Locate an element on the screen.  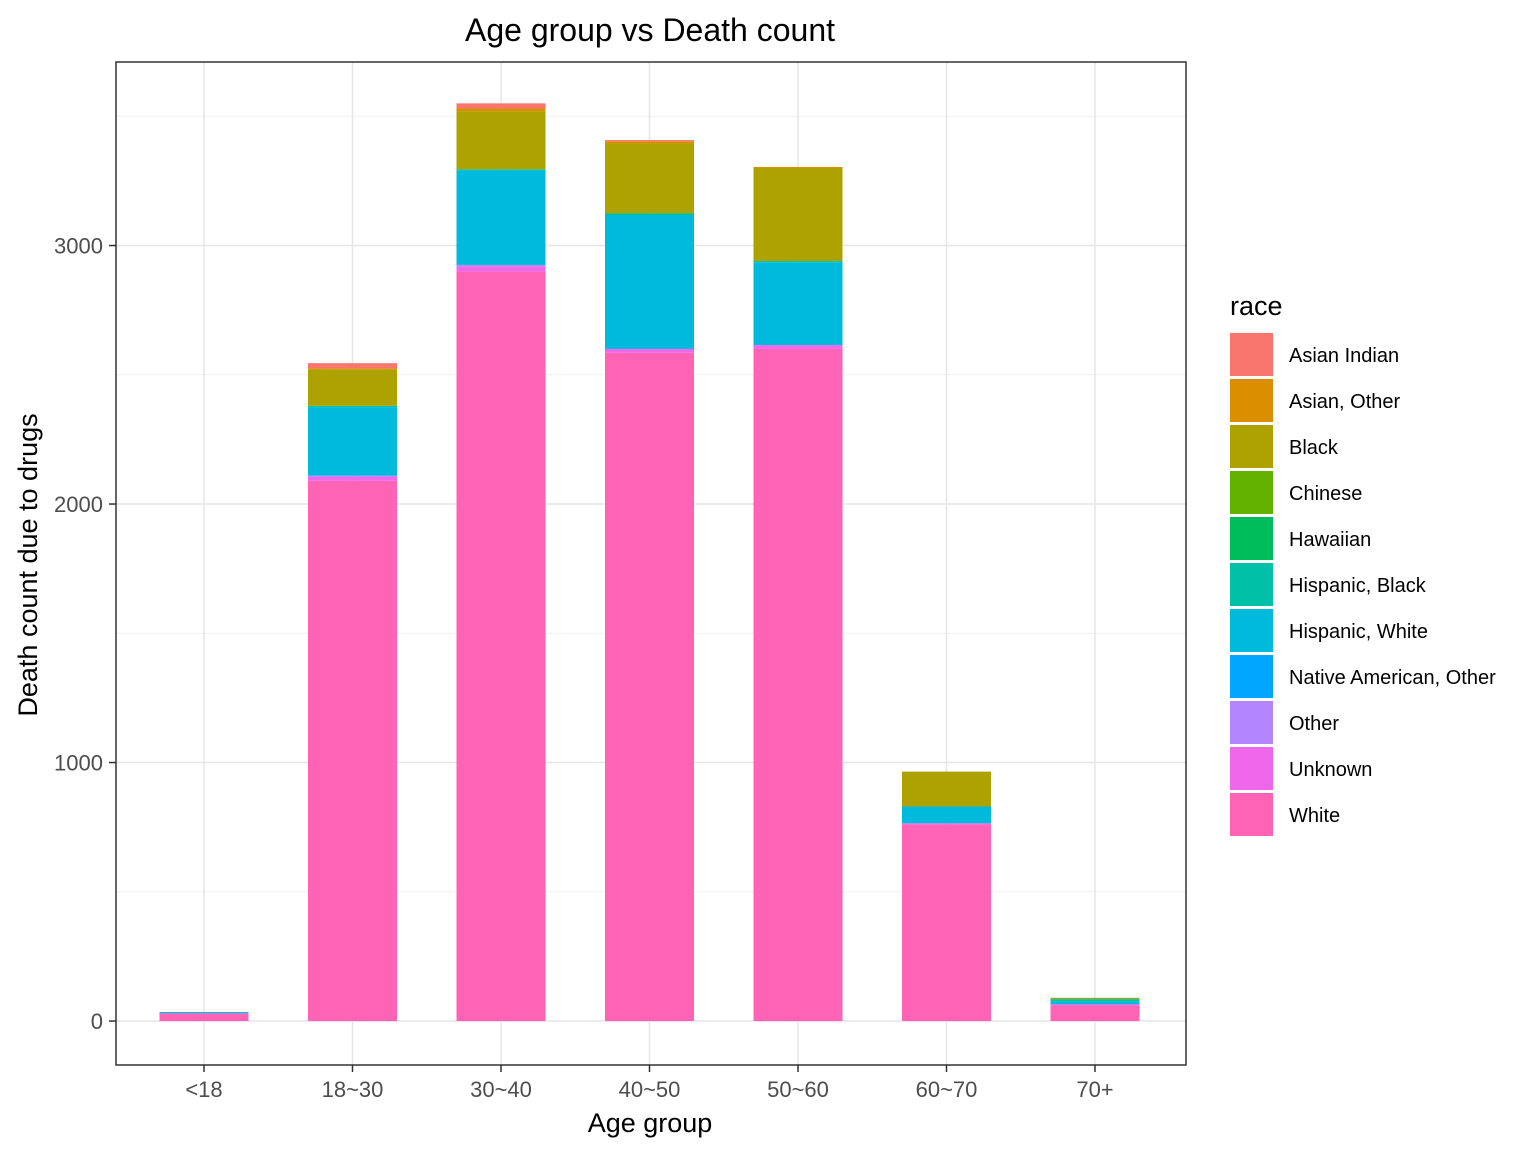
x-axis: <18 18~30 30~40 40~50 50~60 60~70 70+ is located at coordinates (649, 1083).